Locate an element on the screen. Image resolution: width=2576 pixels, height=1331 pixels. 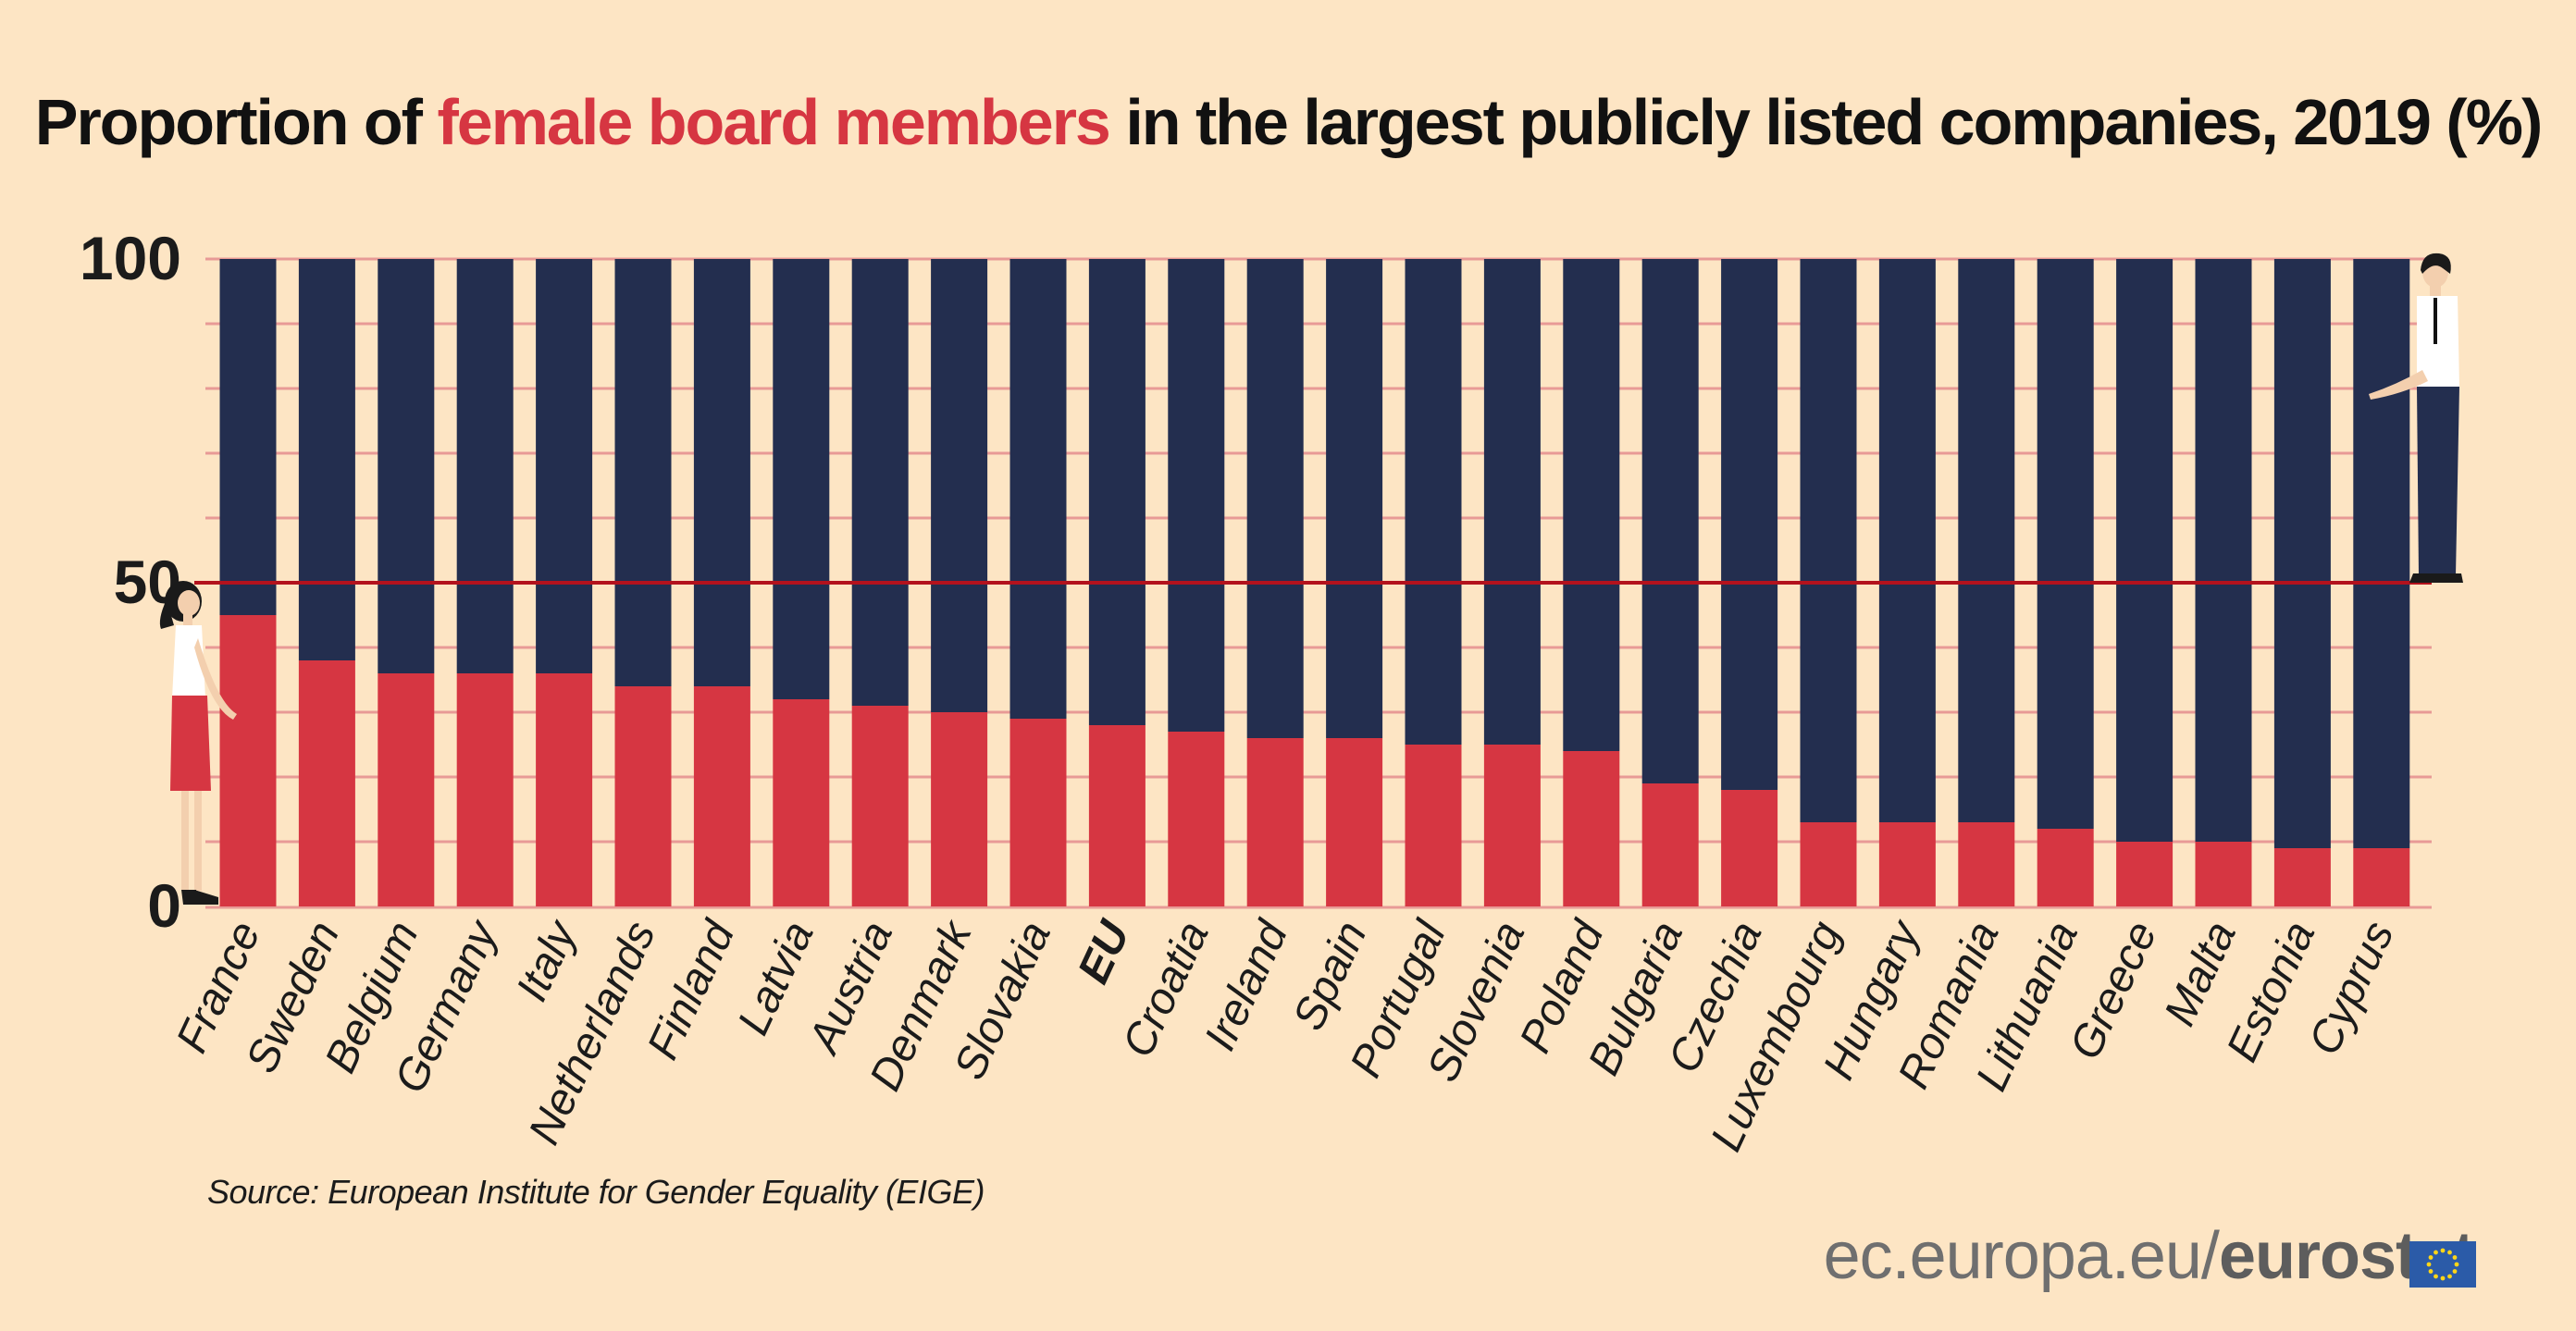
bar-female-lithuania is located at coordinates (2066, 867).